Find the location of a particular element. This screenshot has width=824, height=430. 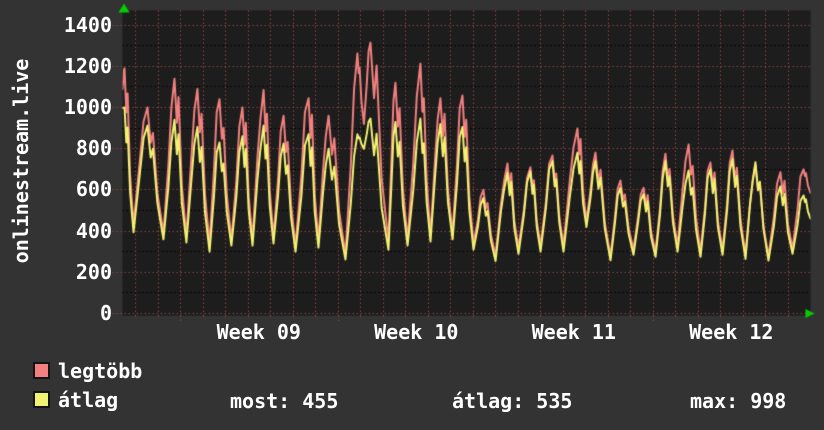

stat-atlag: átlag: 535 is located at coordinates (512, 401).